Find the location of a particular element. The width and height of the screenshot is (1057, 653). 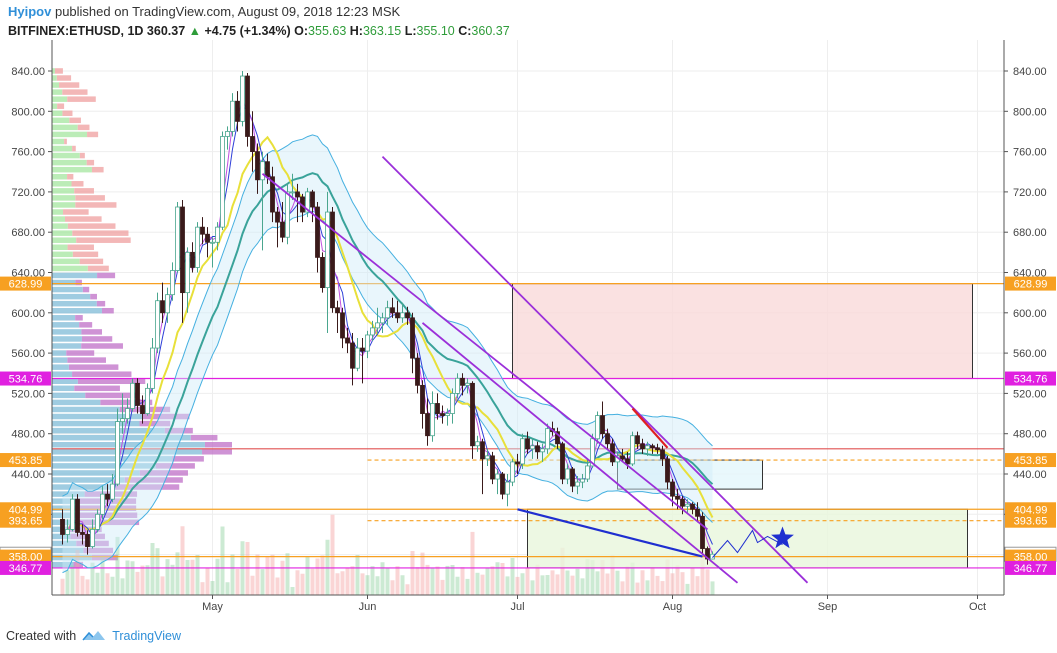

price-label-left: 346.77 is located at coordinates (26, 569).